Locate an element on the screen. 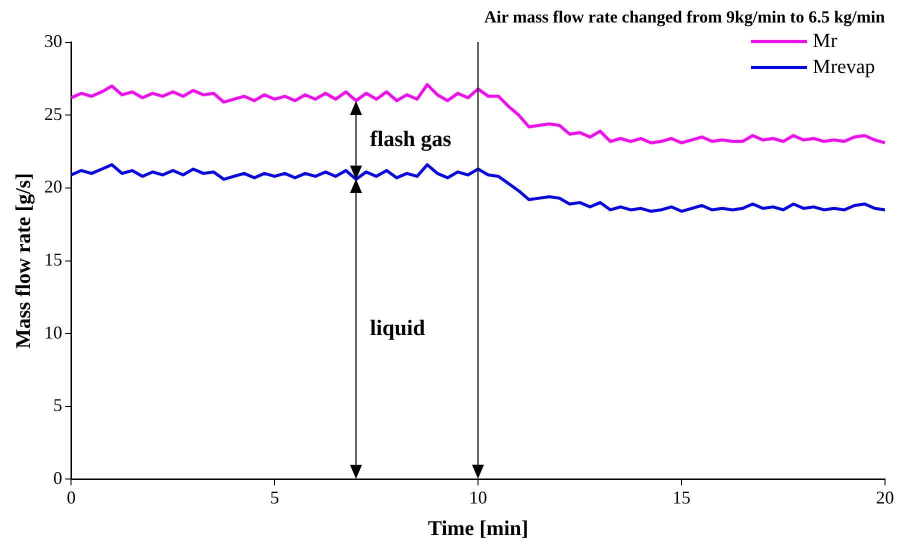 The width and height of the screenshot is (907, 554). y-tick-label: 20 is located at coordinates (53, 186).